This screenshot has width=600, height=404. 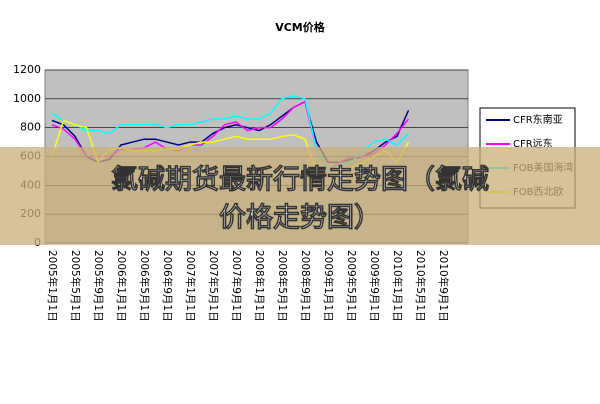 I want to click on x-tick-label: 2010年1月1日, so click(x=397, y=286).